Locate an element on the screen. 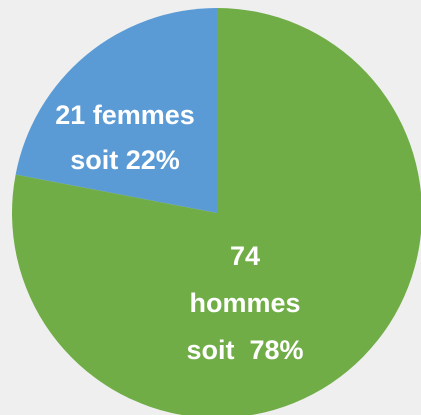  data-label: 21 femmes is located at coordinates (125, 115).